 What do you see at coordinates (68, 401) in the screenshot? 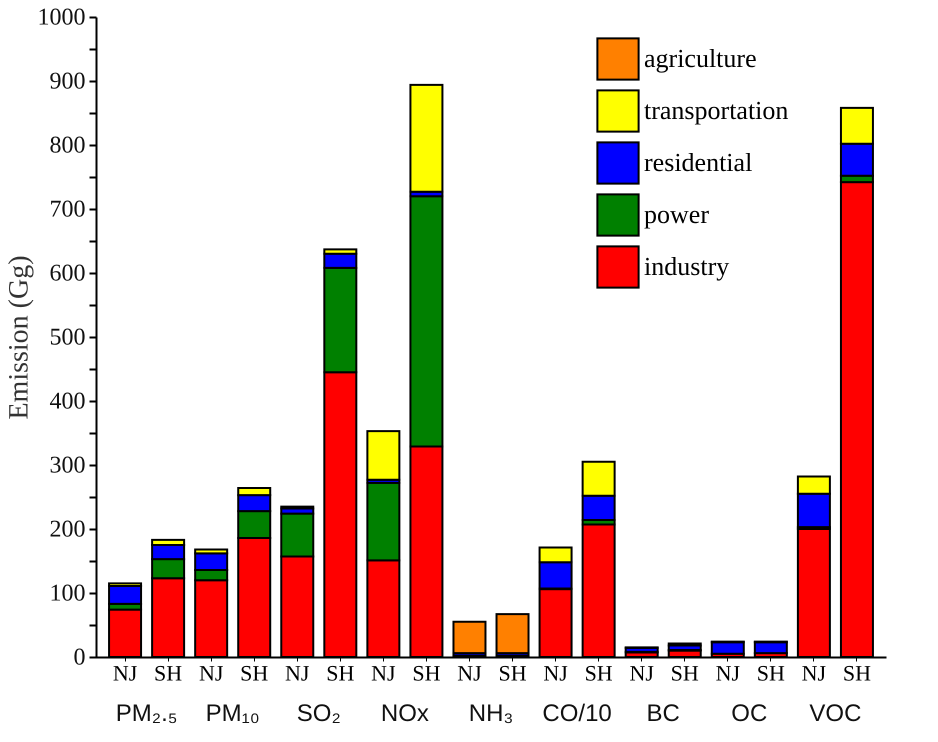
I see `y-tick-label: 400` at bounding box center [68, 401].